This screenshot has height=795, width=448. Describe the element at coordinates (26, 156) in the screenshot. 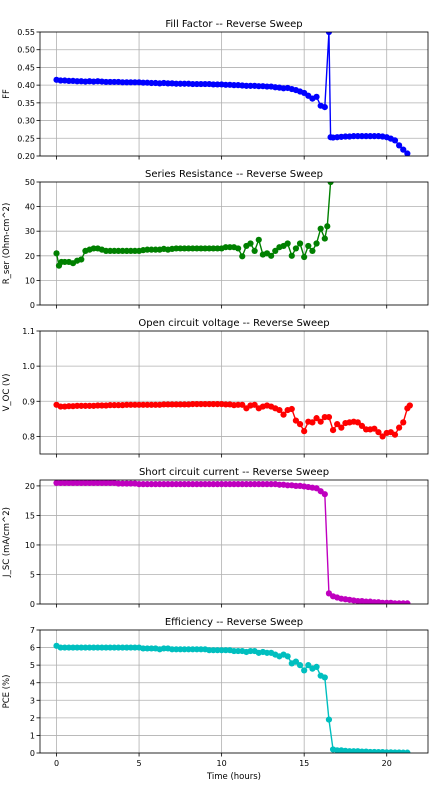

I see `y-tick-label: 0.20` at that location.